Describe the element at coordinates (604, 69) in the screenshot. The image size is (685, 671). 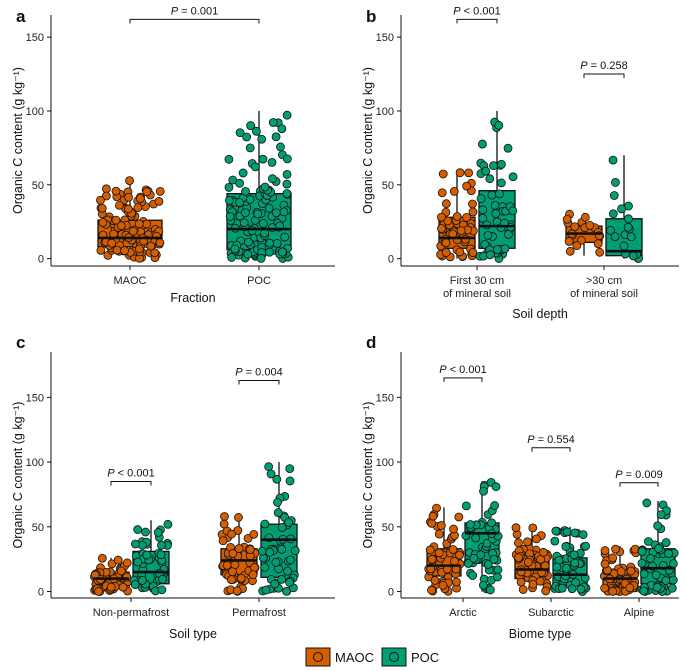
I see `significance-bracket: P = 0.258` at that location.